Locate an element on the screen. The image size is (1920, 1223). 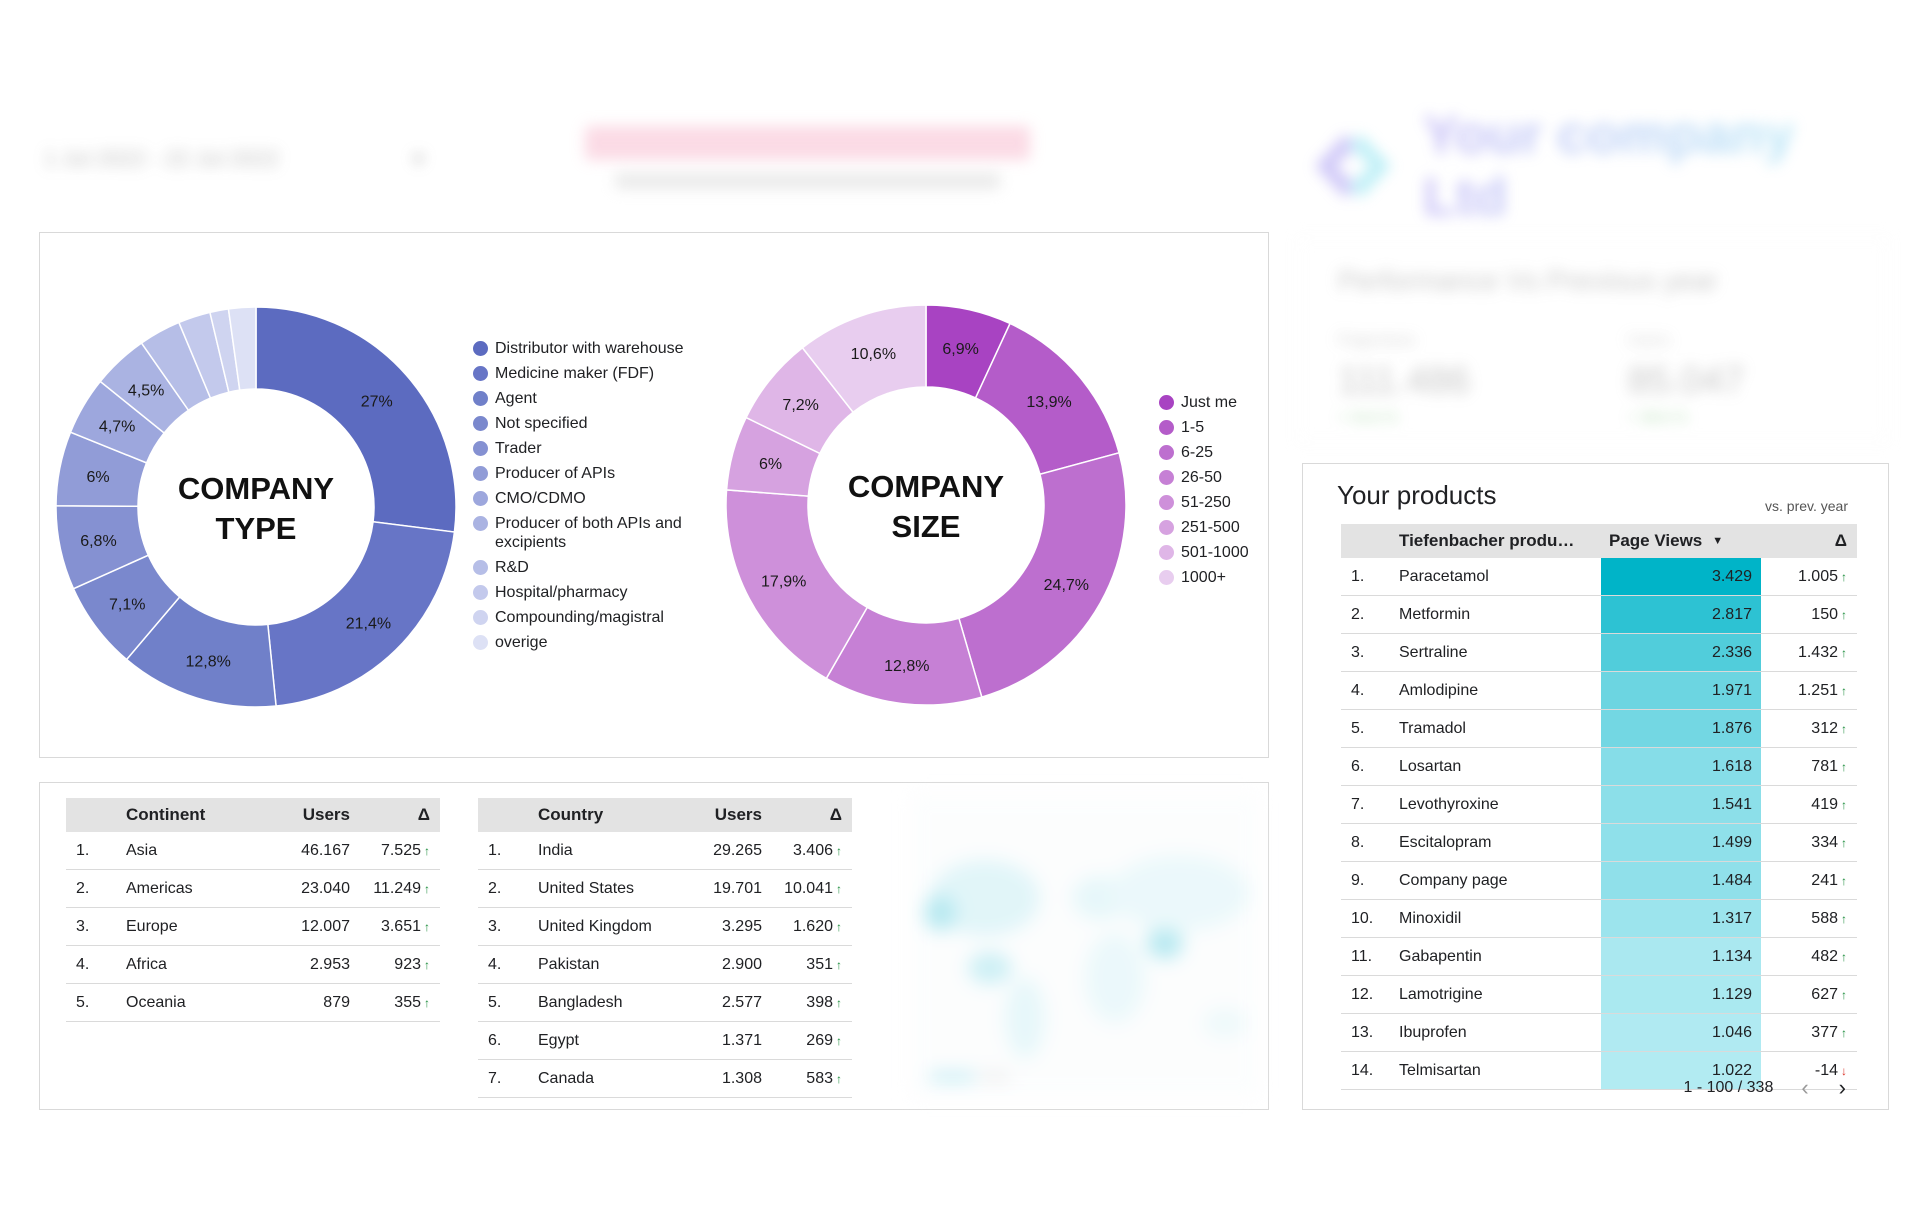
pagination: 1 - 100 / 338 ‹ › is located at coordinates (1765, 1088).